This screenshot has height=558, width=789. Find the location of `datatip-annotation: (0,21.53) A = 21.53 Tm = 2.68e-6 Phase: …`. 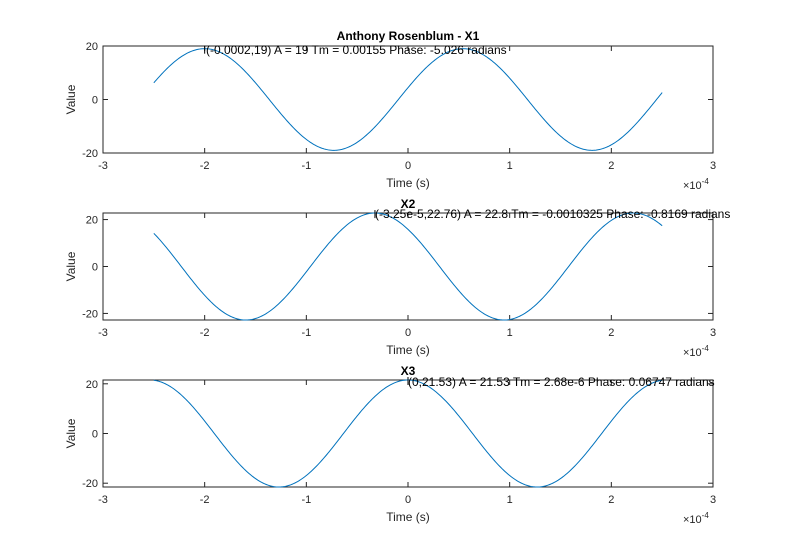

datatip-annotation: (0,21.53) A = 21.53 Tm = 2.68e-6 Phase: … is located at coordinates (561, 382).